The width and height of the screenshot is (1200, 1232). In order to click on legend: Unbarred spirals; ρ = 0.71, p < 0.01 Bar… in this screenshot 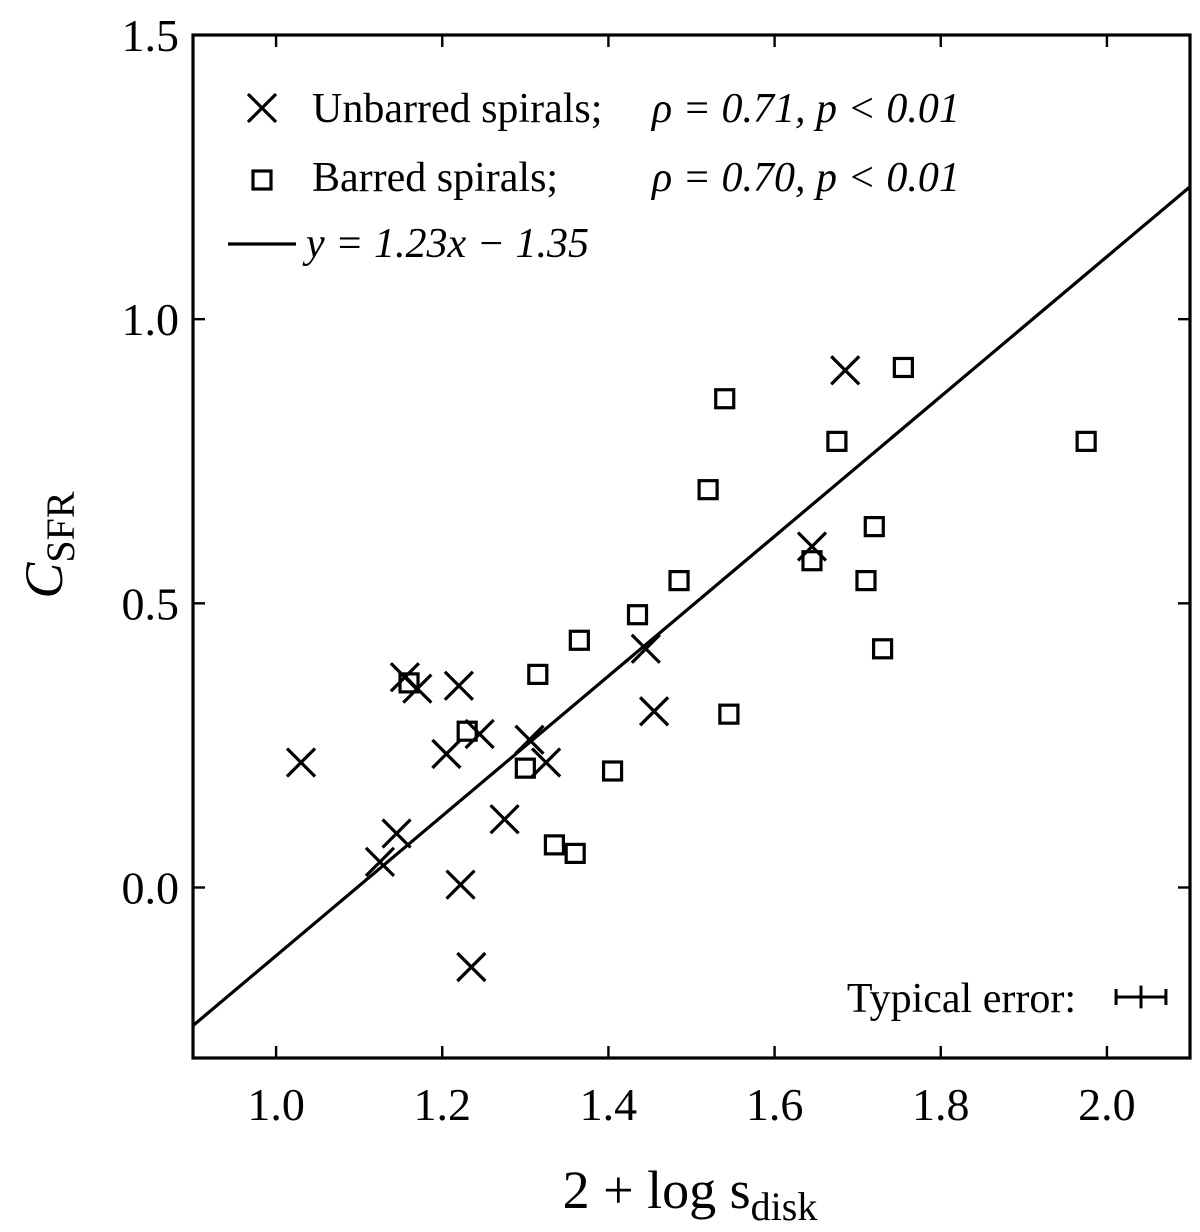, I will do `click(594, 176)`.